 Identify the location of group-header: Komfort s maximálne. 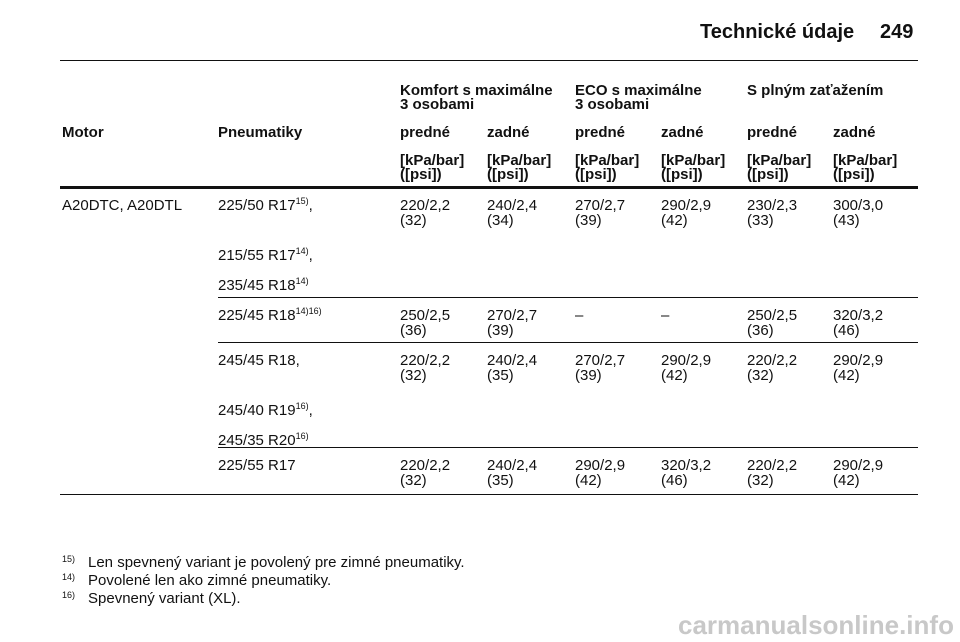
(476, 90).